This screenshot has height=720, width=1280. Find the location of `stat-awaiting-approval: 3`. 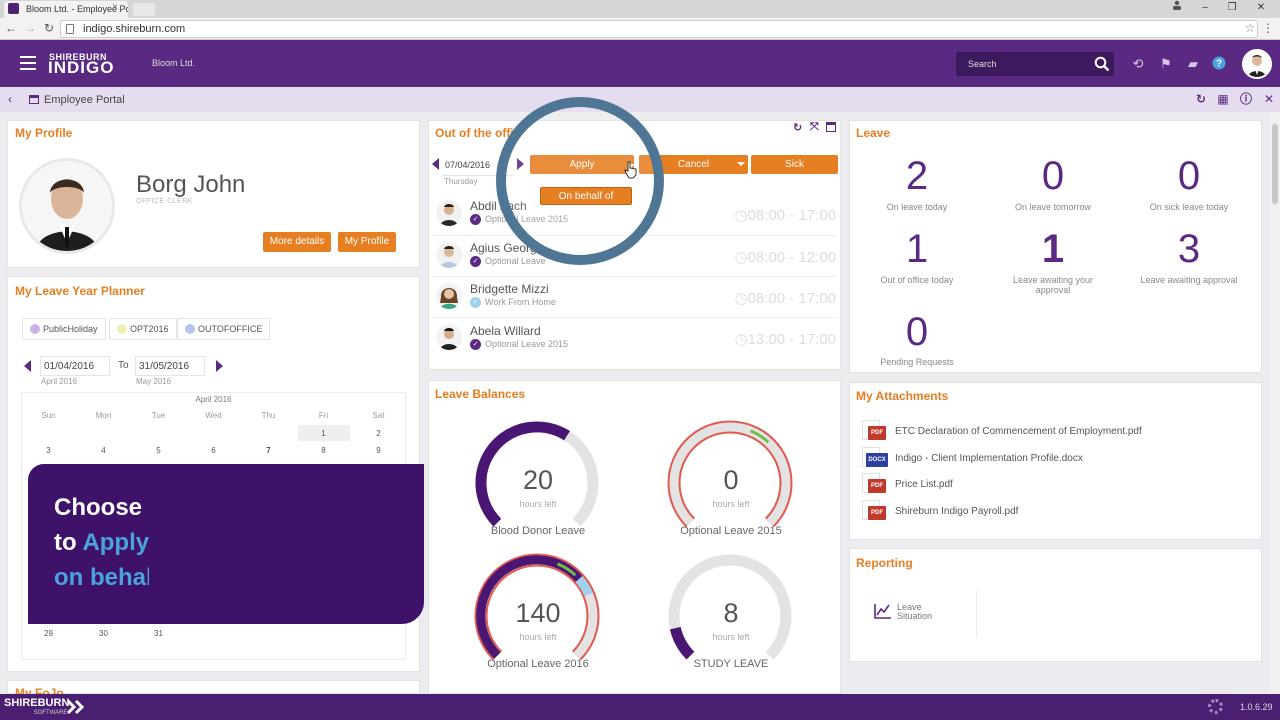

stat-awaiting-approval: 3 is located at coordinates (1189, 249).